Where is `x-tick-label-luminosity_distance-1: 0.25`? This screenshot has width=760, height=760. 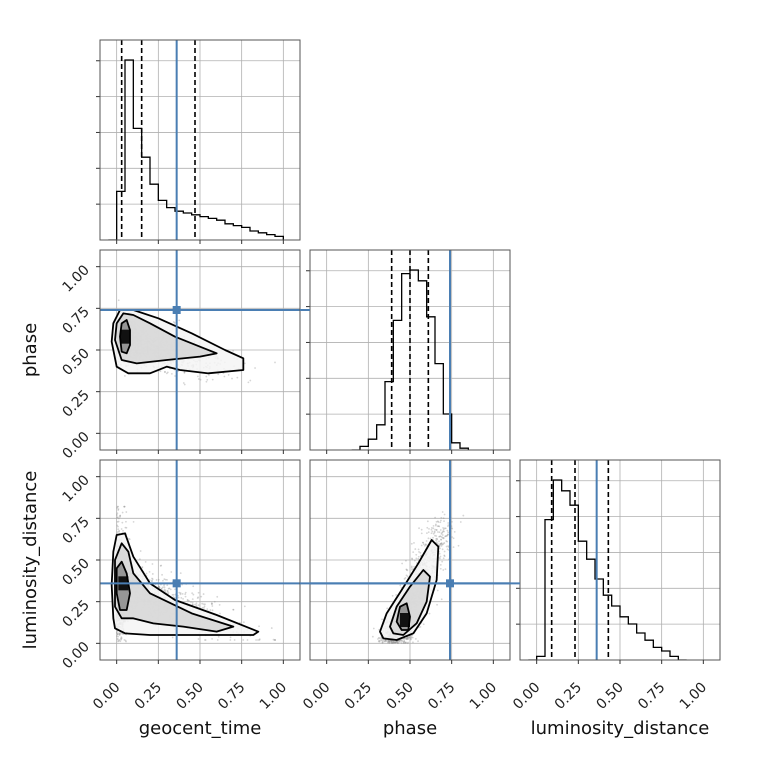
x-tick-label-luminosity_distance-1: 0.25 is located at coordinates (568, 696).